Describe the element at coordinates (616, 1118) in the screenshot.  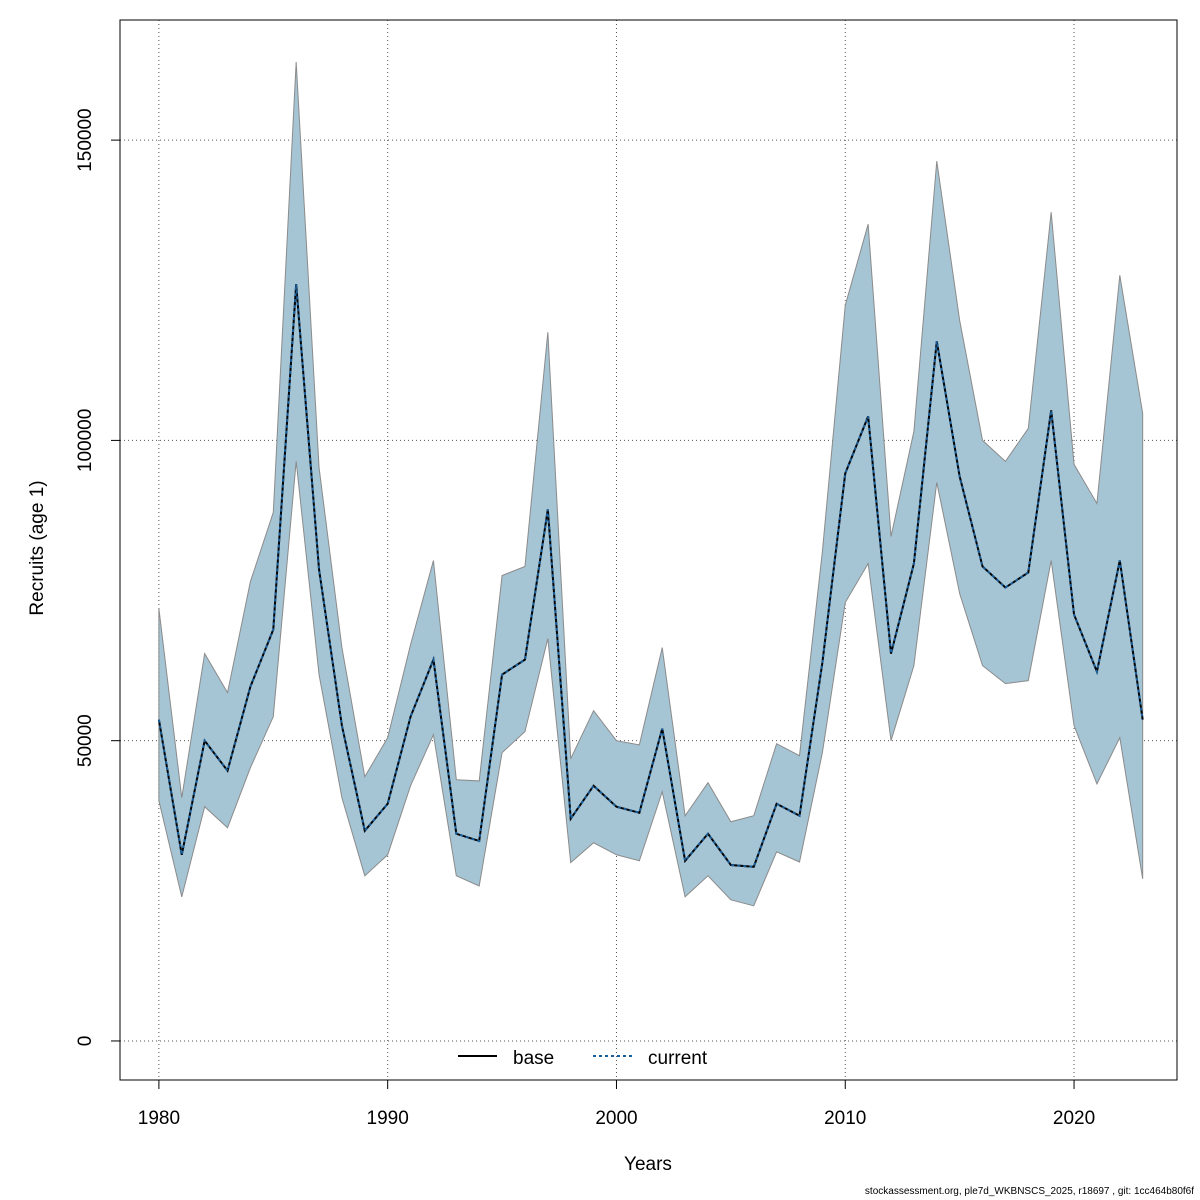
I see `x-tick-label: 2000` at that location.